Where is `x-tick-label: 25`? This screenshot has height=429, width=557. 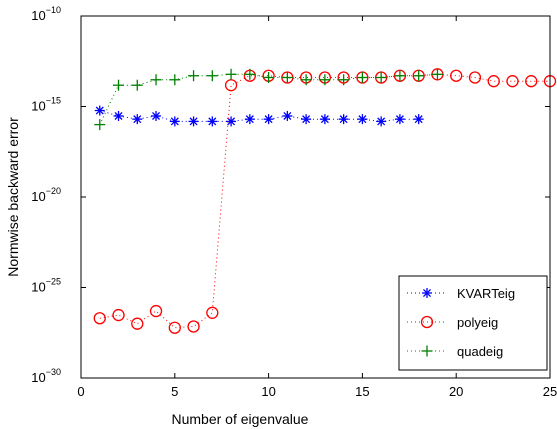 x-tick-label: 25 is located at coordinates (550, 391).